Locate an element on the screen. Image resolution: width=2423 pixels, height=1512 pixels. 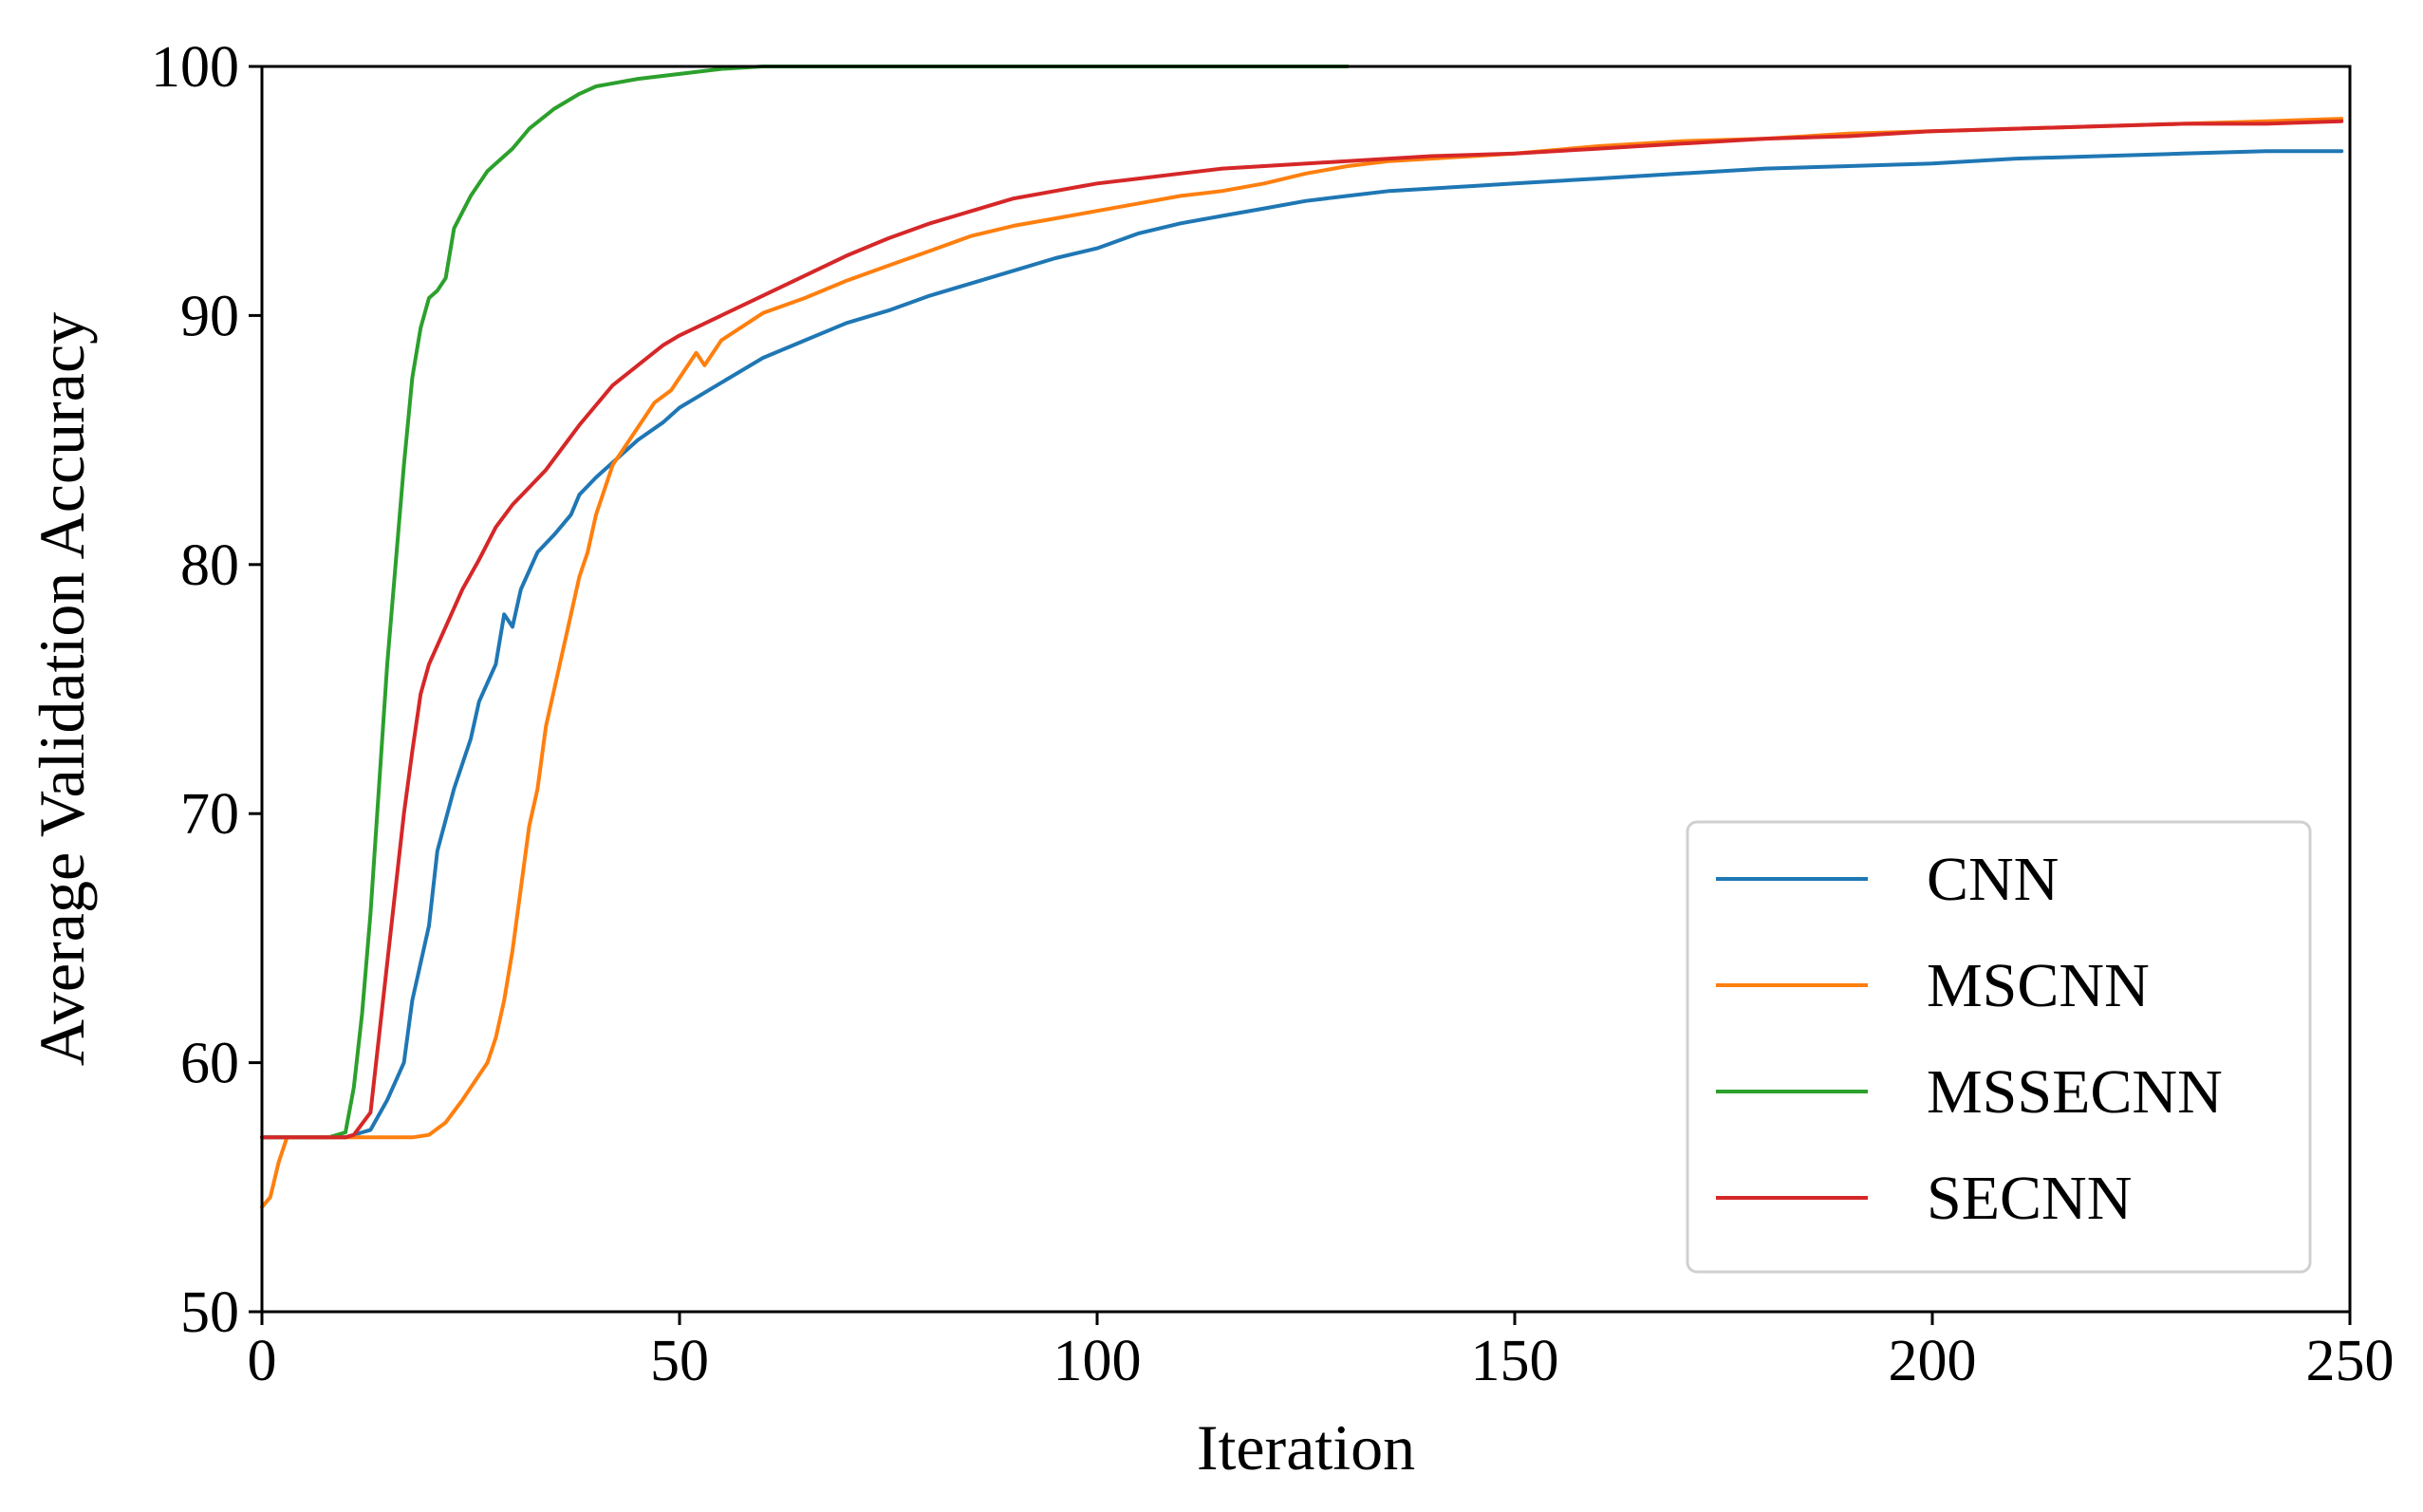
y-axis-label: Average Validation Accuracy is located at coordinates (62, 689).